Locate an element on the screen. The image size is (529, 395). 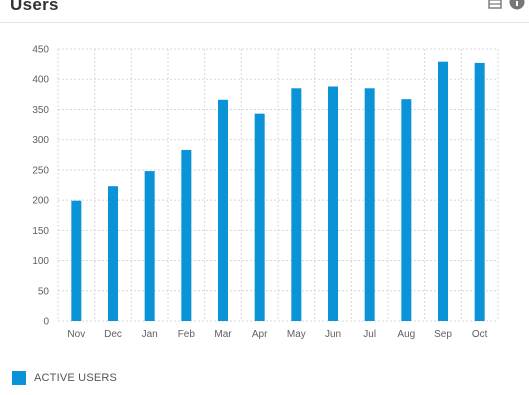
y-tick-label: 50 is located at coordinates (44, 291).